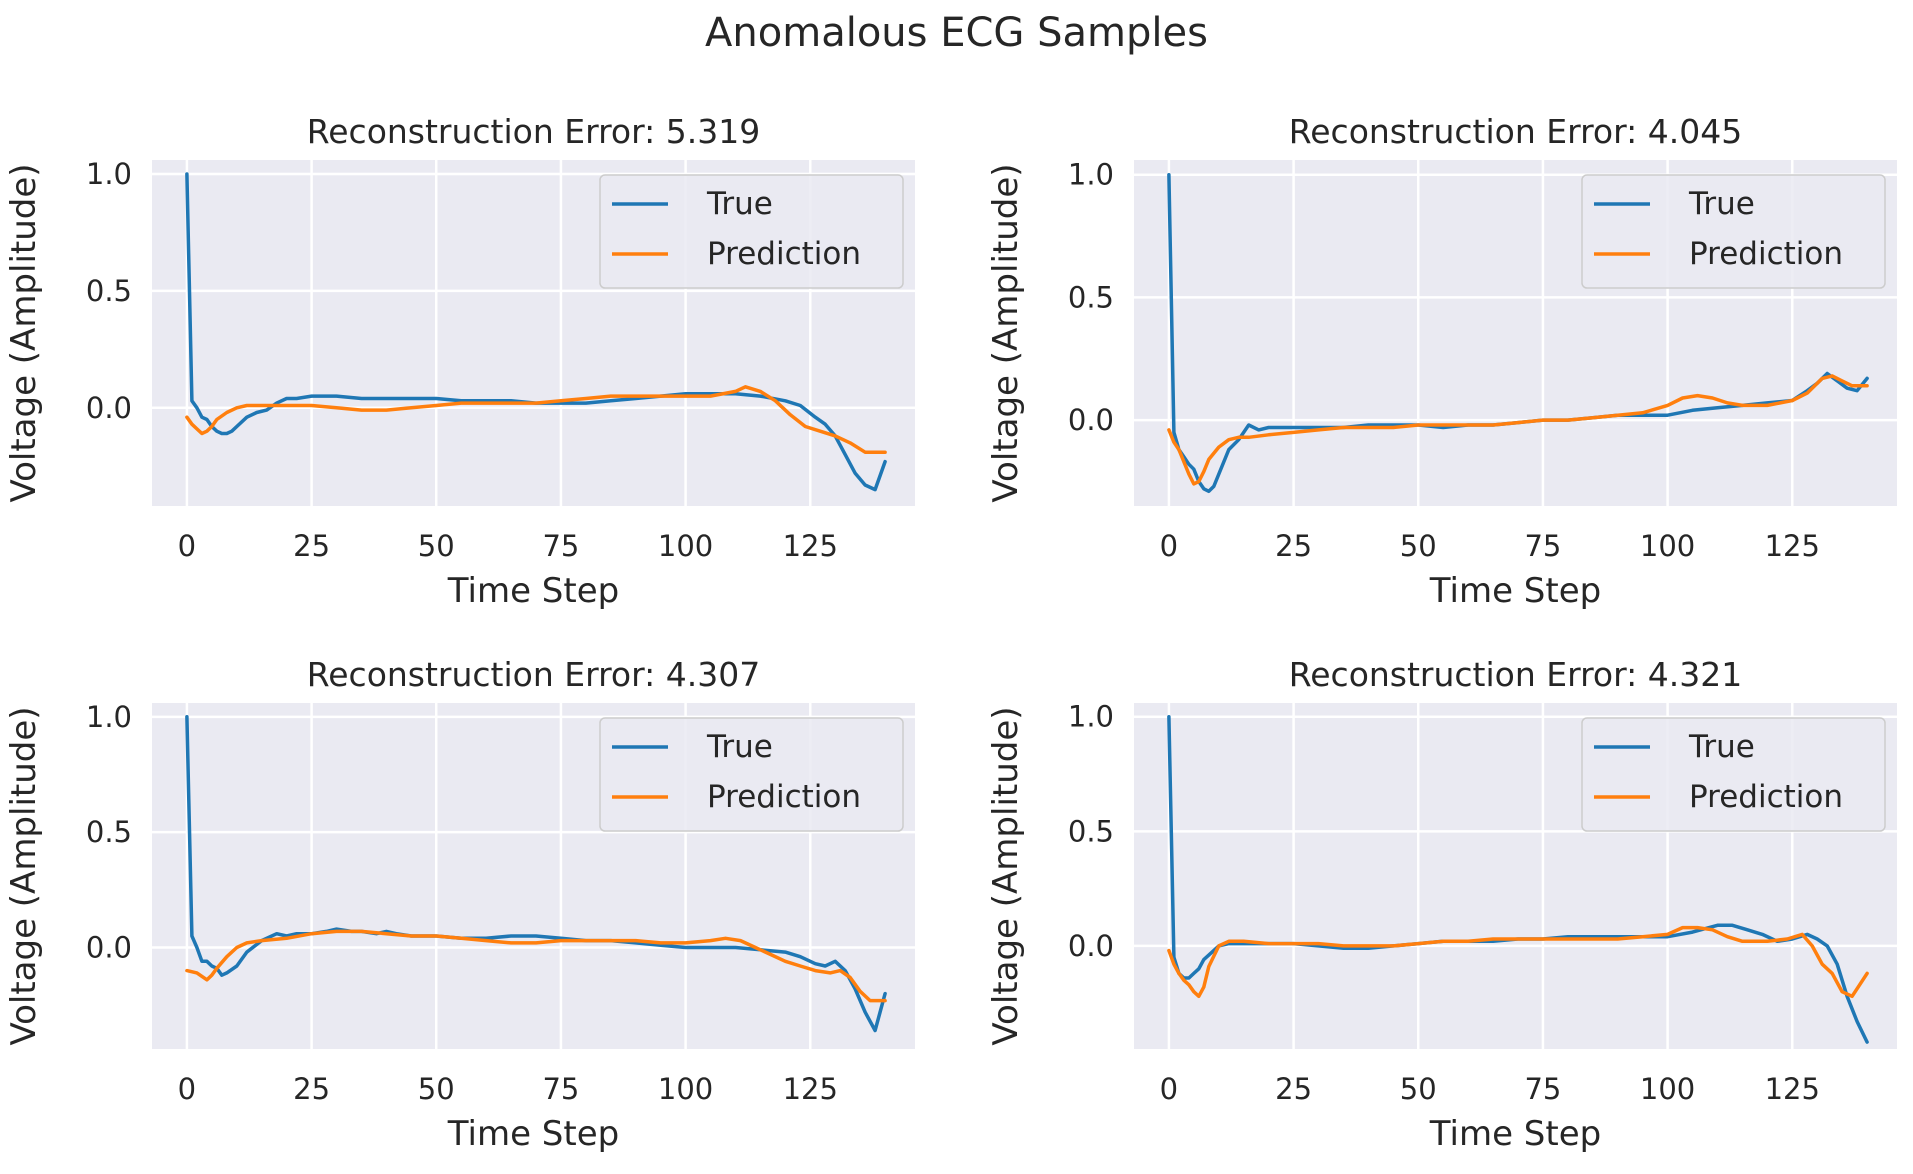 The image size is (1913, 1174). What do you see at coordinates (1515, 674) in the screenshot?
I see `subplot-title: Reconstruction Error: 4.321` at bounding box center [1515, 674].